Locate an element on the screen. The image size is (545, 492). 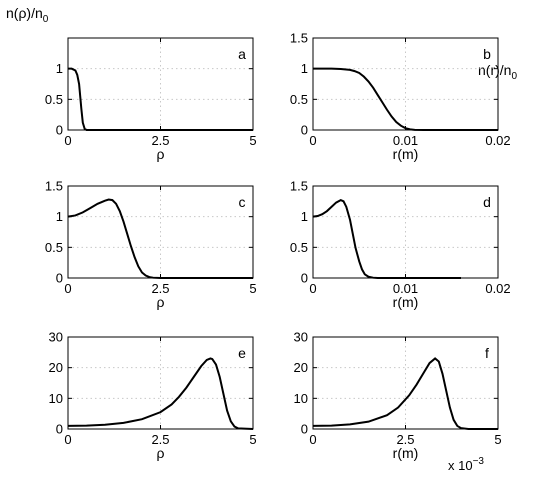
panel-letter: d is located at coordinates (487, 202).